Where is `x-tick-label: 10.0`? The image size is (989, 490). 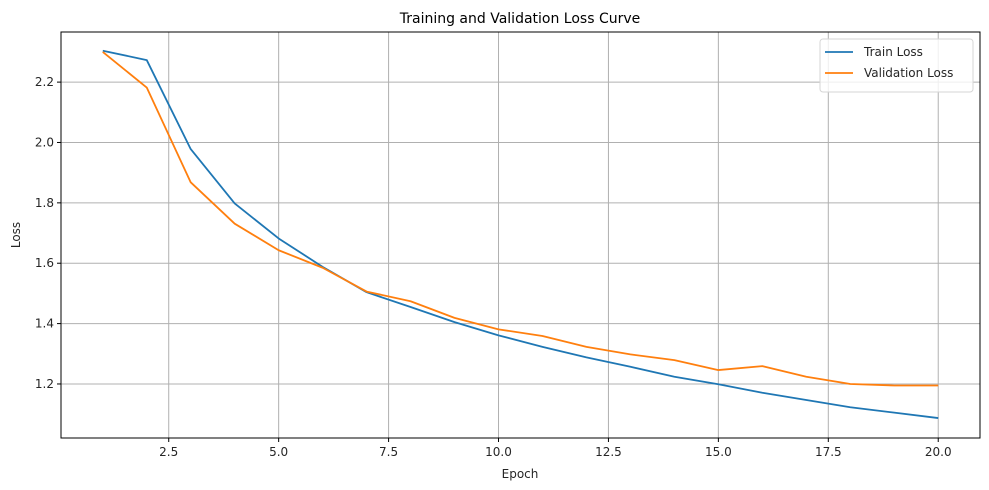
x-tick-label: 10.0 is located at coordinates (498, 452).